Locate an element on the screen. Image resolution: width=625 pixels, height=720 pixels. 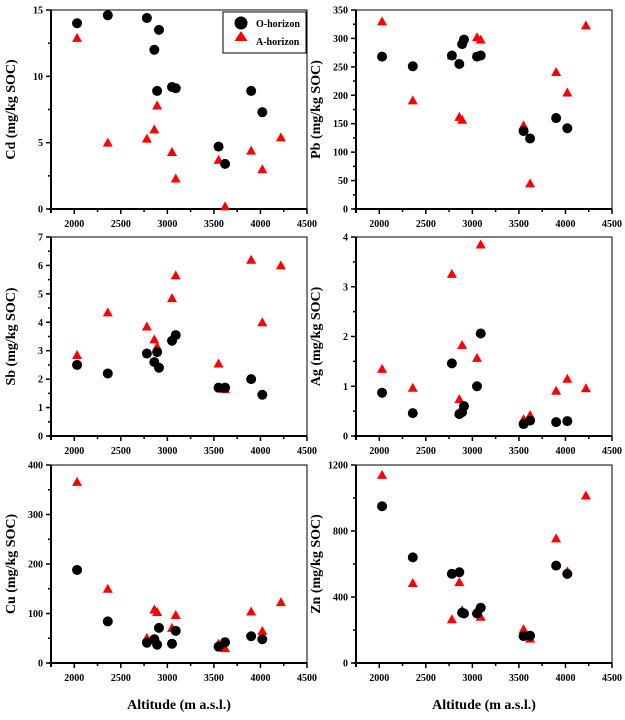
y-axis-title: Sb (mg/kg SOC) is located at coordinates (11, 336).